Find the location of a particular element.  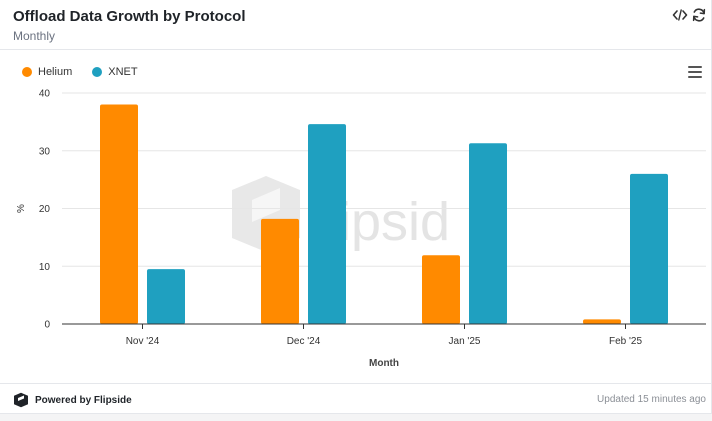

legend-label-helium: Helium is located at coordinates (55, 72).